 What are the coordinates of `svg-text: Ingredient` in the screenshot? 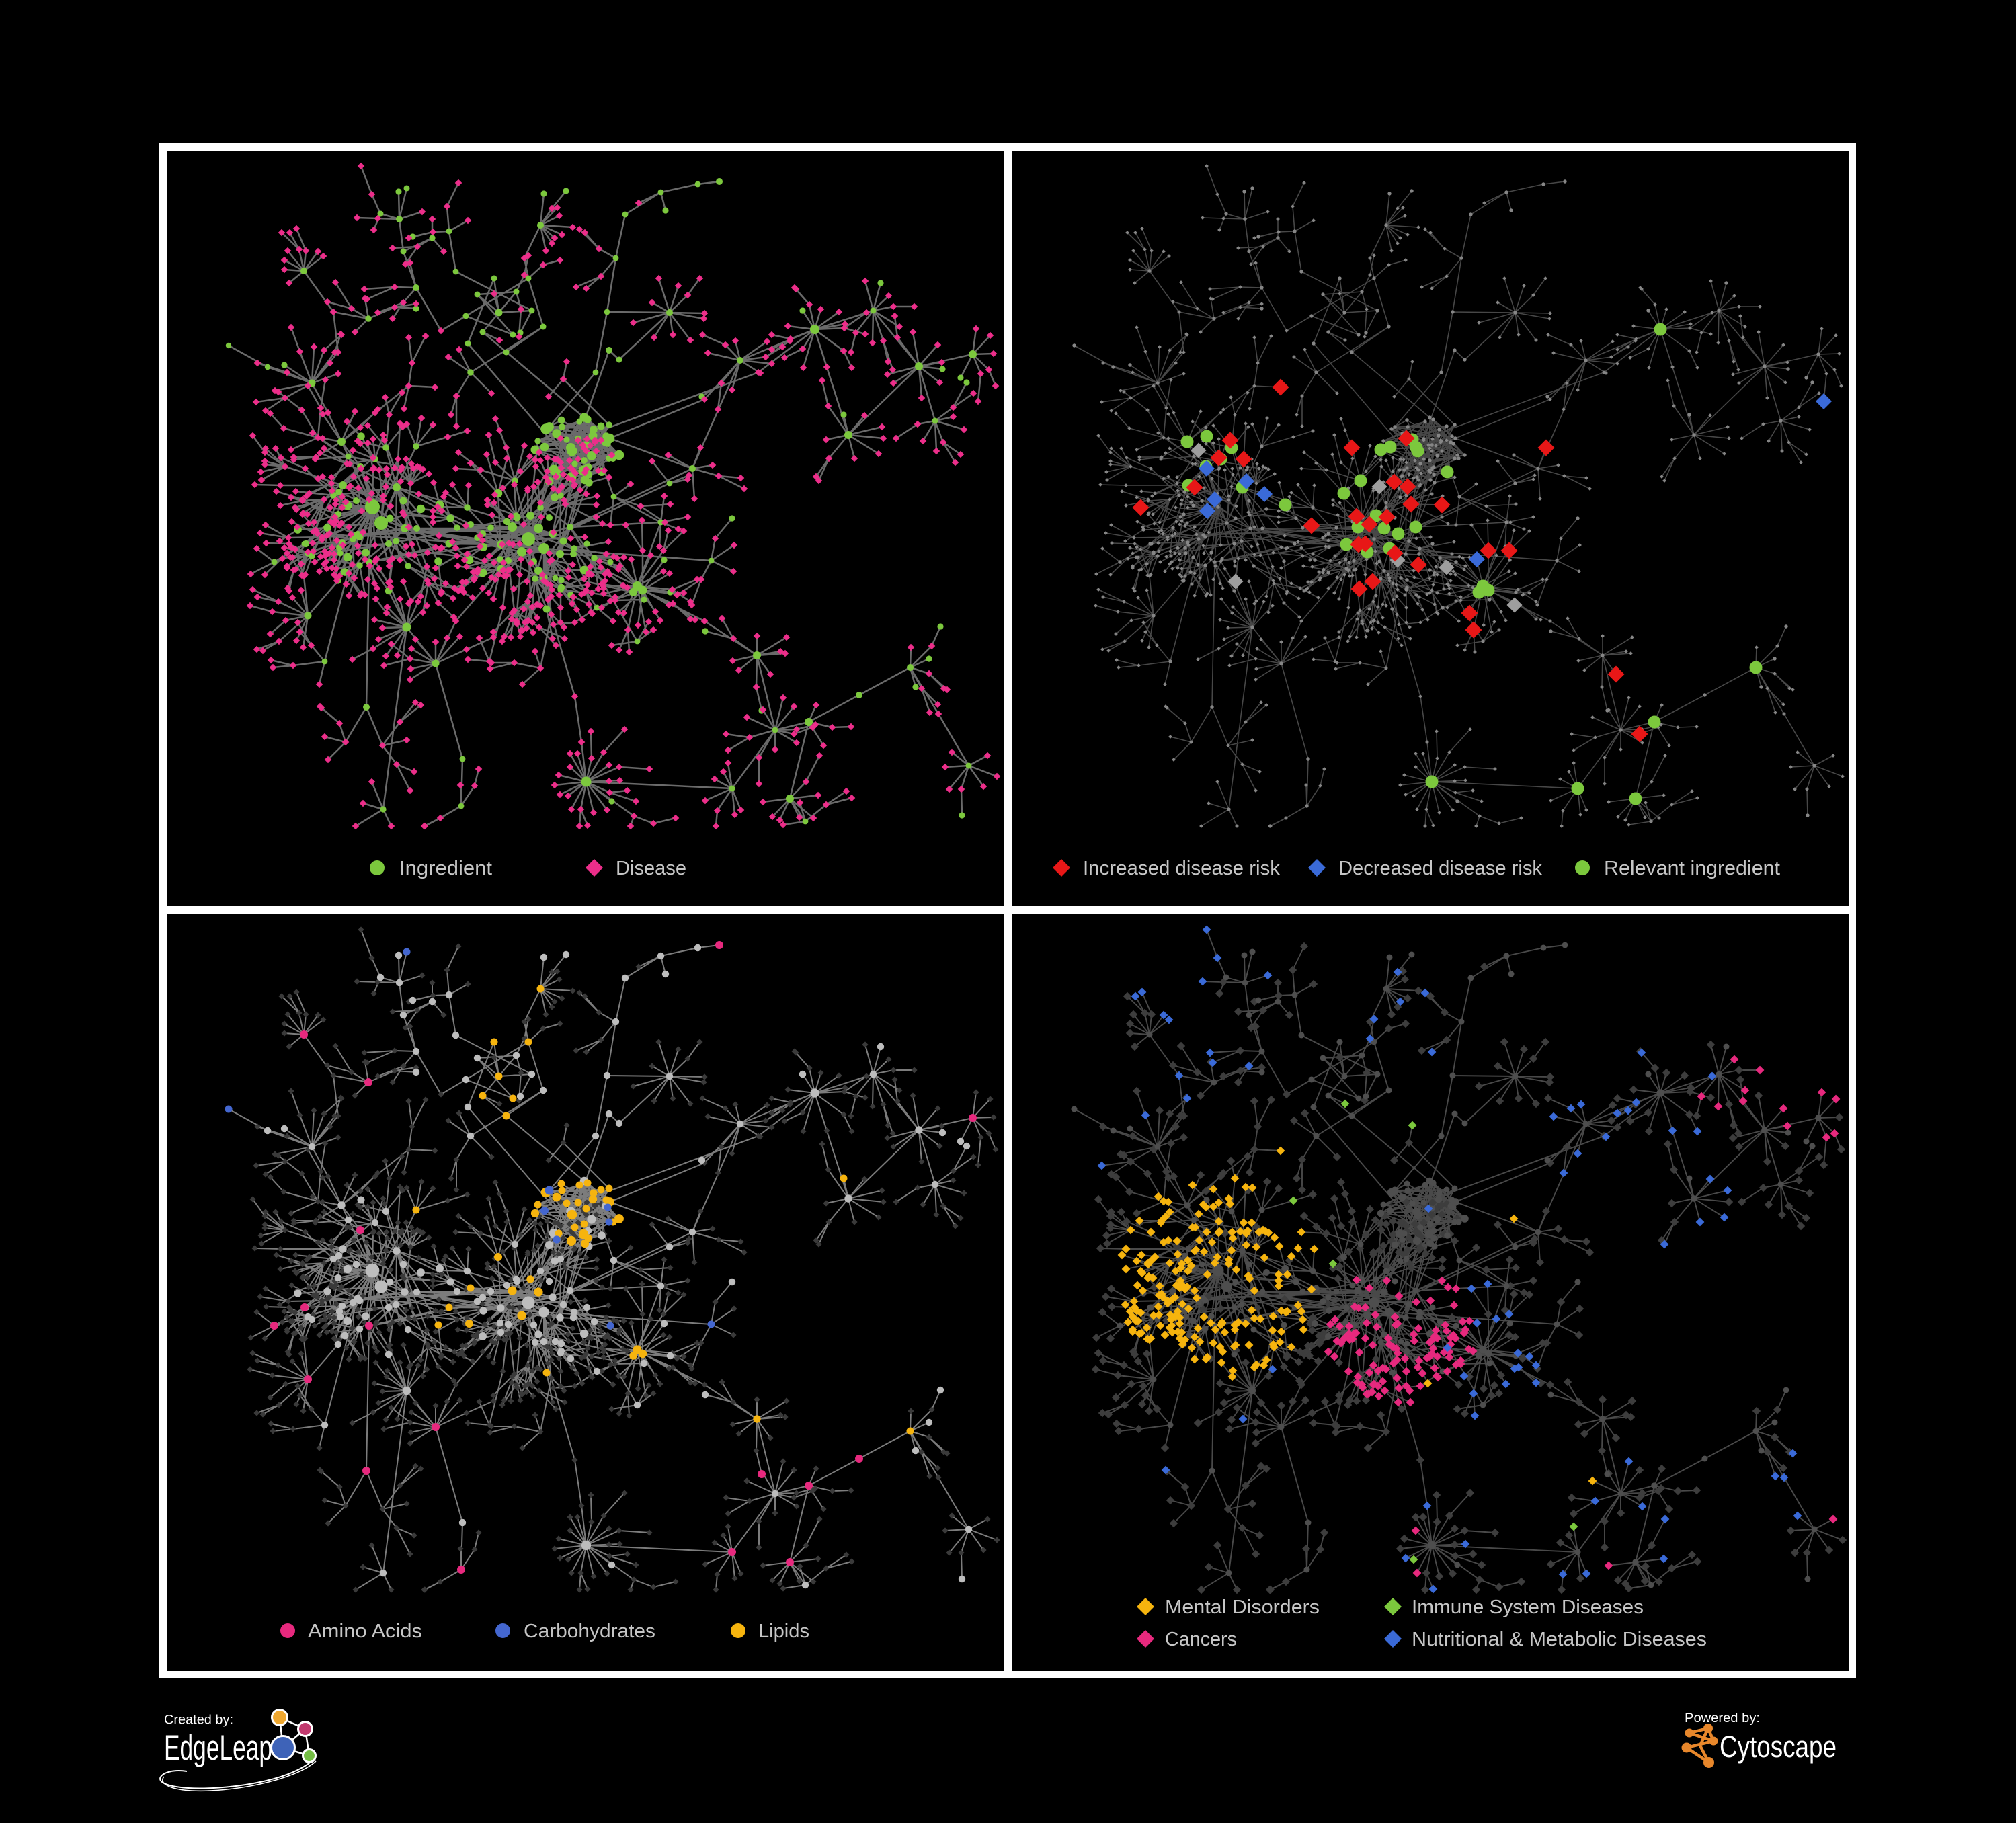 It's located at (445, 868).